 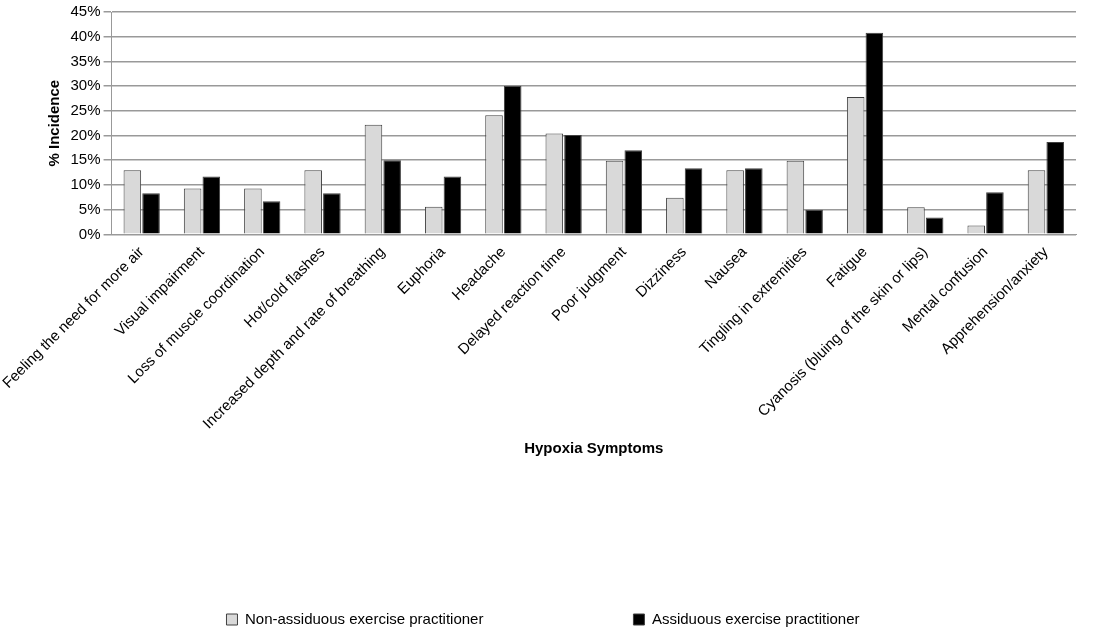 I want to click on y-tick-label: 45%, so click(x=85, y=11).